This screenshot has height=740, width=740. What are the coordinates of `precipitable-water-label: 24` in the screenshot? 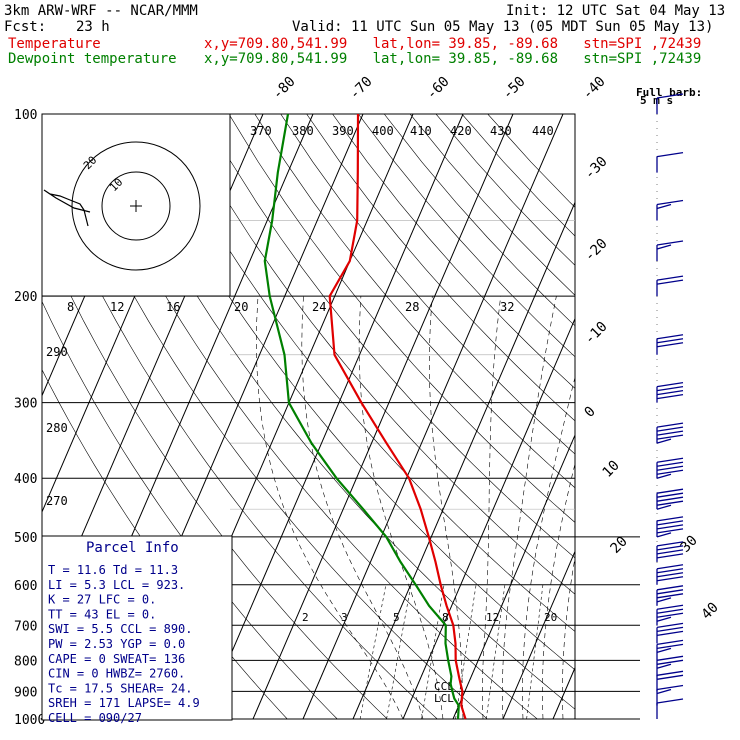 It's located at (319, 307).